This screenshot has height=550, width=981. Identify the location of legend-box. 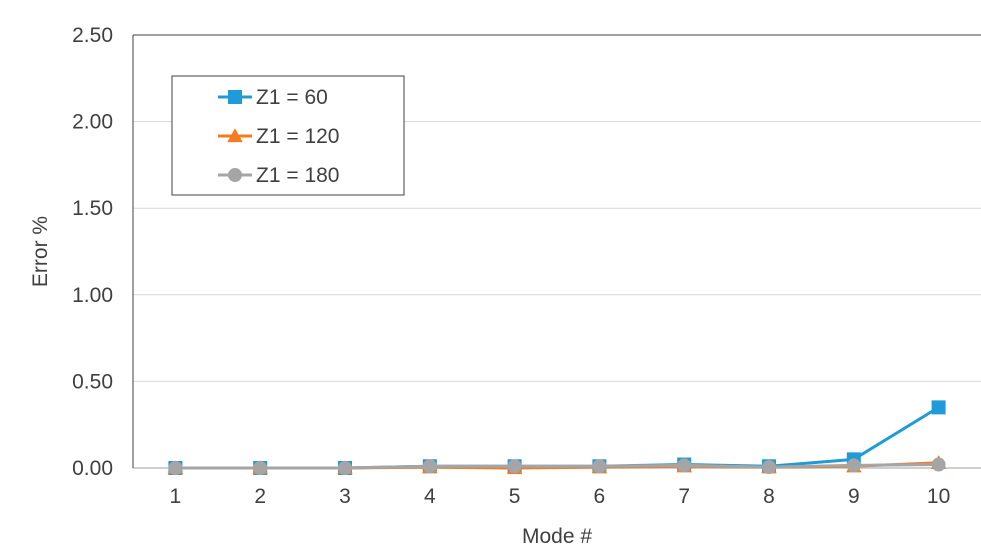
(288, 135).